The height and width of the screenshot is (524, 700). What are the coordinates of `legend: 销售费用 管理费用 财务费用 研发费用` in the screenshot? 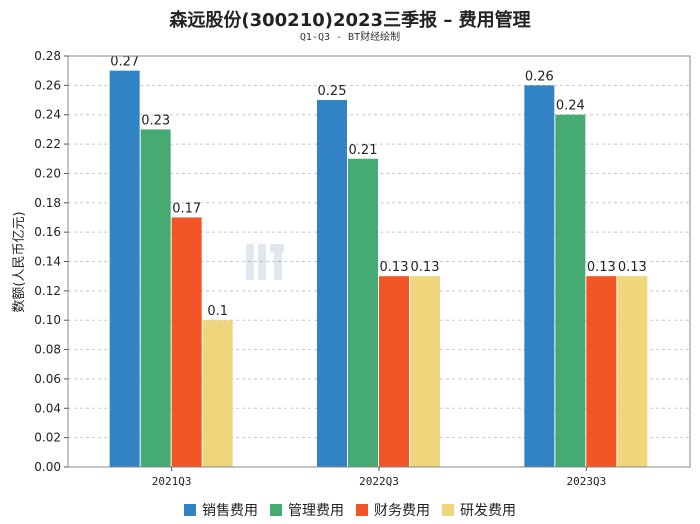 It's located at (350, 510).